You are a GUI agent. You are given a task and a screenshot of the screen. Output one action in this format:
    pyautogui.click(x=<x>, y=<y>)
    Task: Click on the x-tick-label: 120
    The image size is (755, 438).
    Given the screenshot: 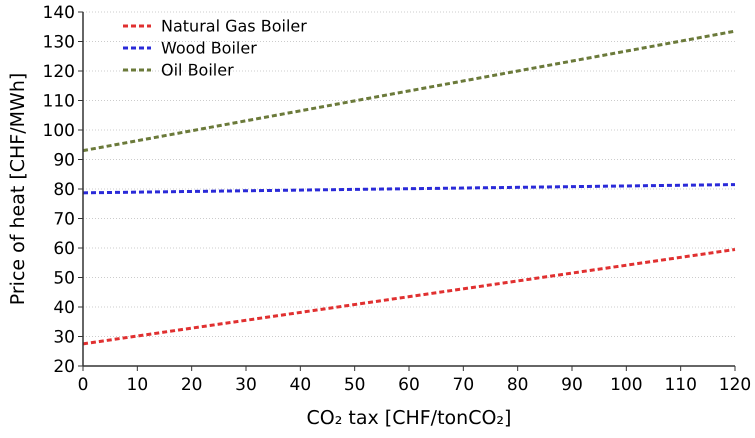 What is the action you would take?
    pyautogui.click(x=735, y=385)
    